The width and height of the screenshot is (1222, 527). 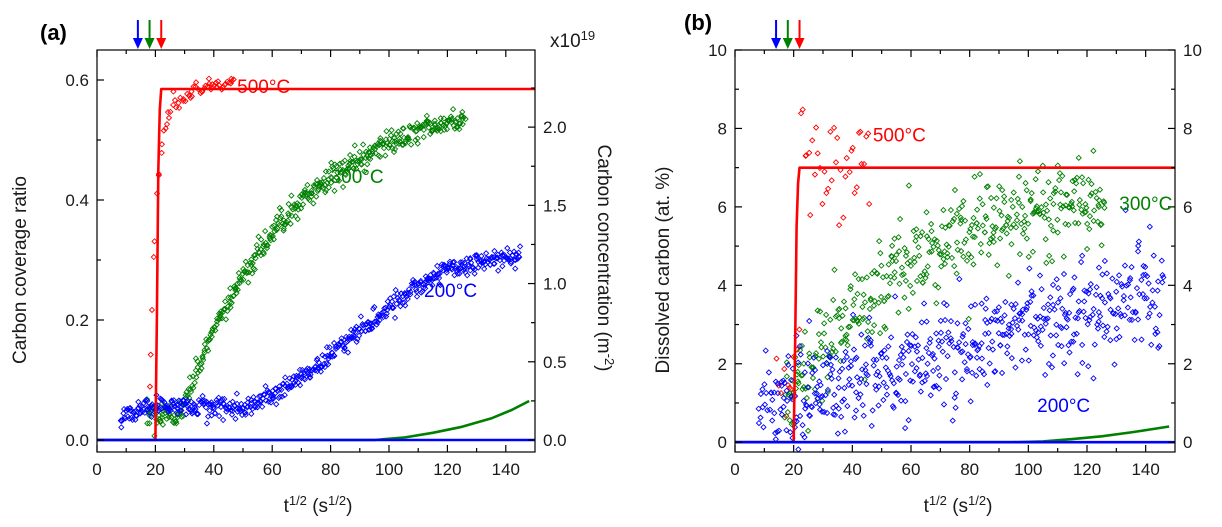 What do you see at coordinates (349, 506) in the screenshot?
I see `panel-a-x-label-close: )` at bounding box center [349, 506].